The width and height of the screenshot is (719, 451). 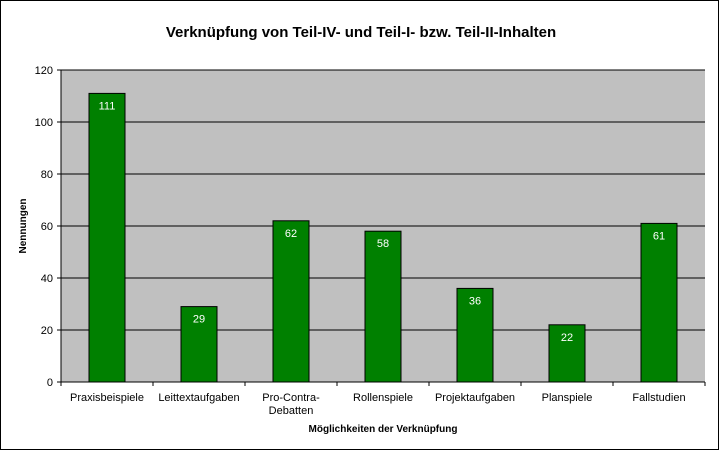 I want to click on x-tick-label: Projektaufgaben, so click(x=475, y=398).